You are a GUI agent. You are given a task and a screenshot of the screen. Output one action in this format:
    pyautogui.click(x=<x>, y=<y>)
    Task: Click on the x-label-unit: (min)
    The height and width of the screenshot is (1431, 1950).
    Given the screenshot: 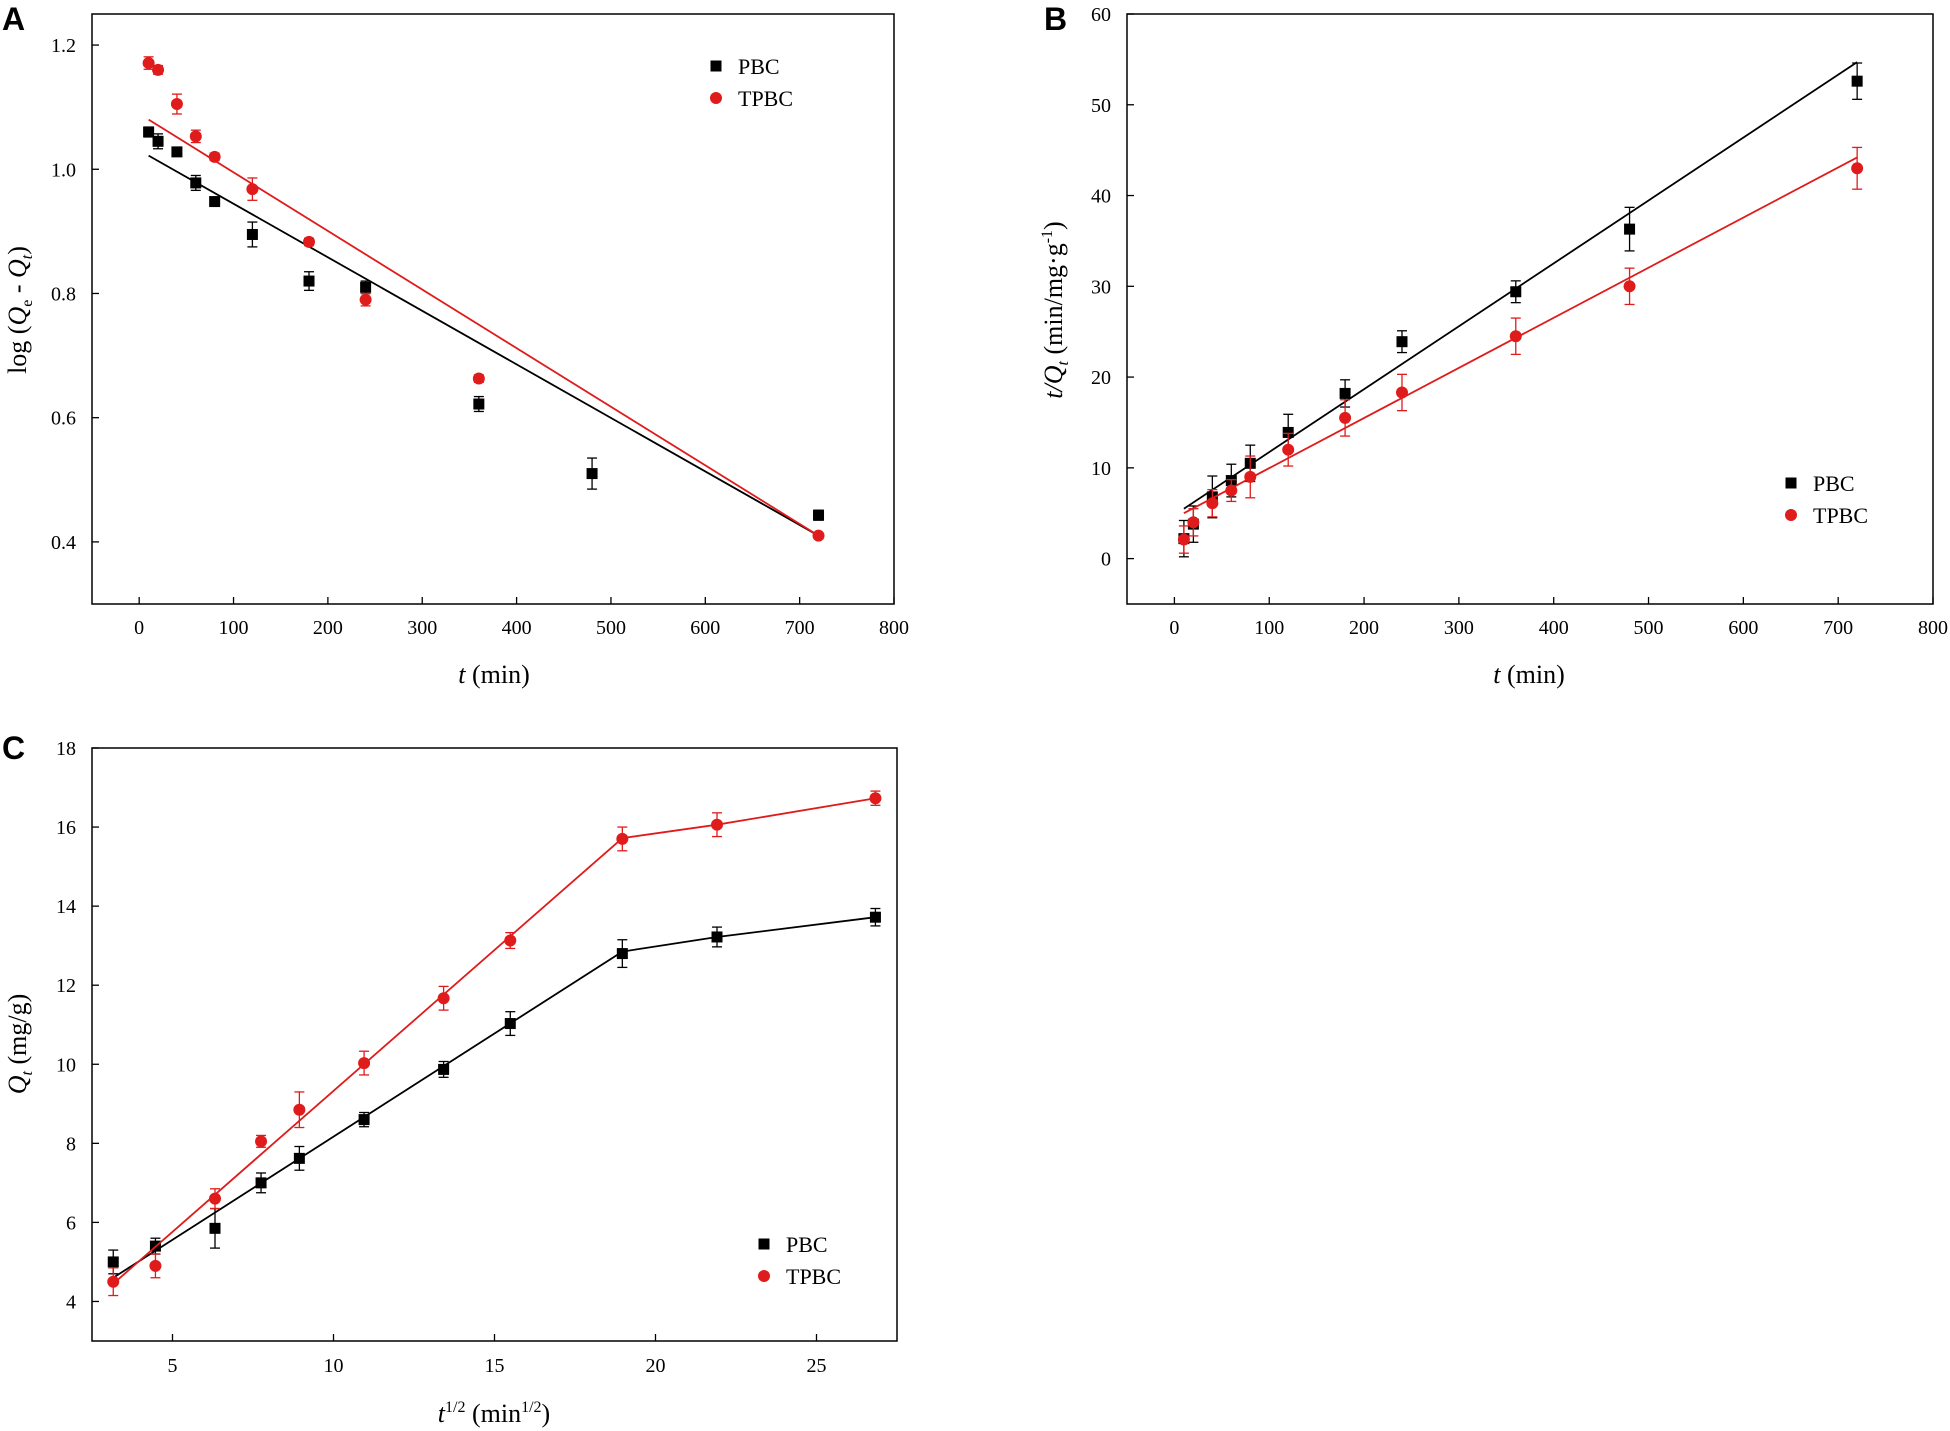 What is the action you would take?
    pyautogui.click(x=497, y=674)
    